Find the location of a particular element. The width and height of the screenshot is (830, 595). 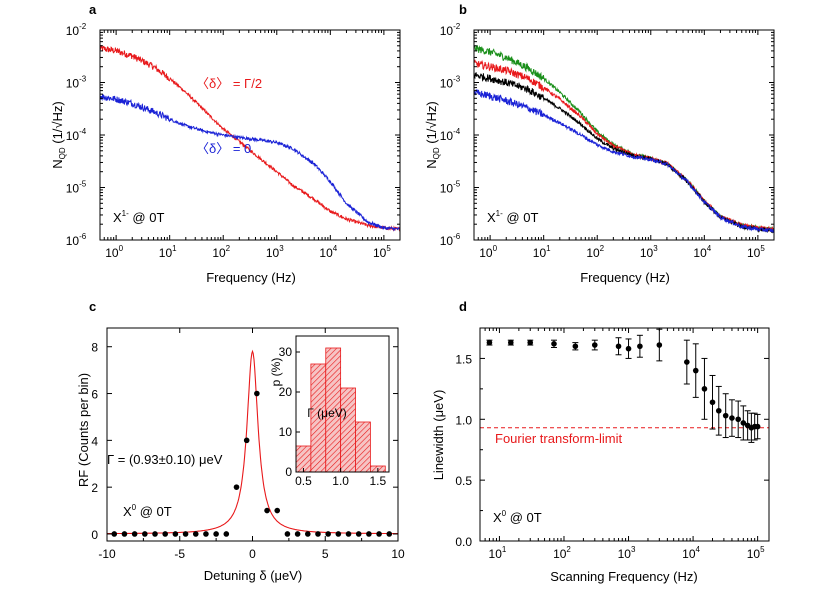

inset-ytick-label: 0 is located at coordinates (288, 472).